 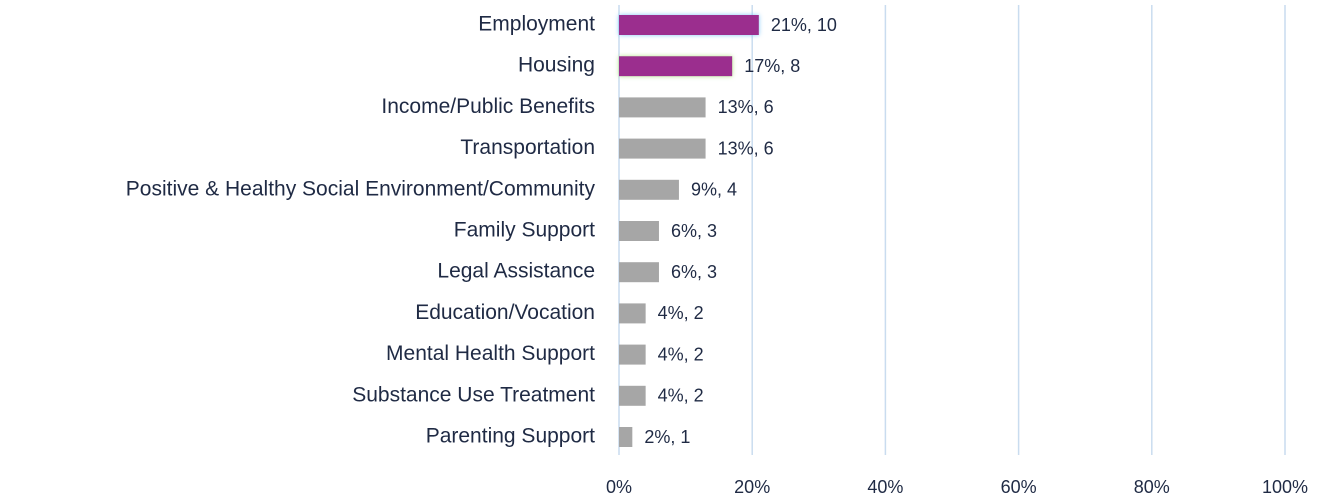 I want to click on value-label: 9%, 4, so click(x=714, y=190).